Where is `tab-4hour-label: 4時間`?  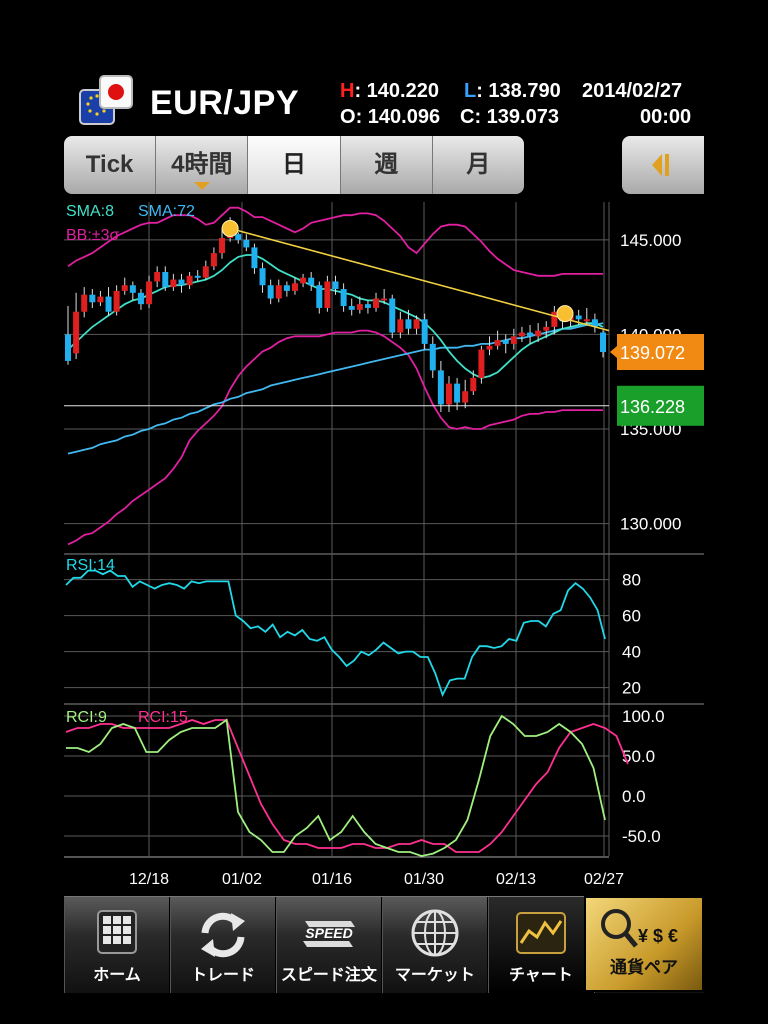
tab-4hour-label: 4時間 is located at coordinates (202, 164).